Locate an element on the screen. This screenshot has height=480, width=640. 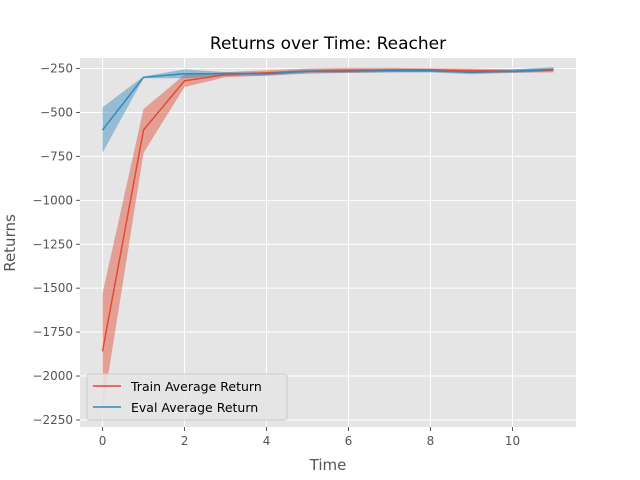
x-tick-label: 2 is located at coordinates (185, 441).